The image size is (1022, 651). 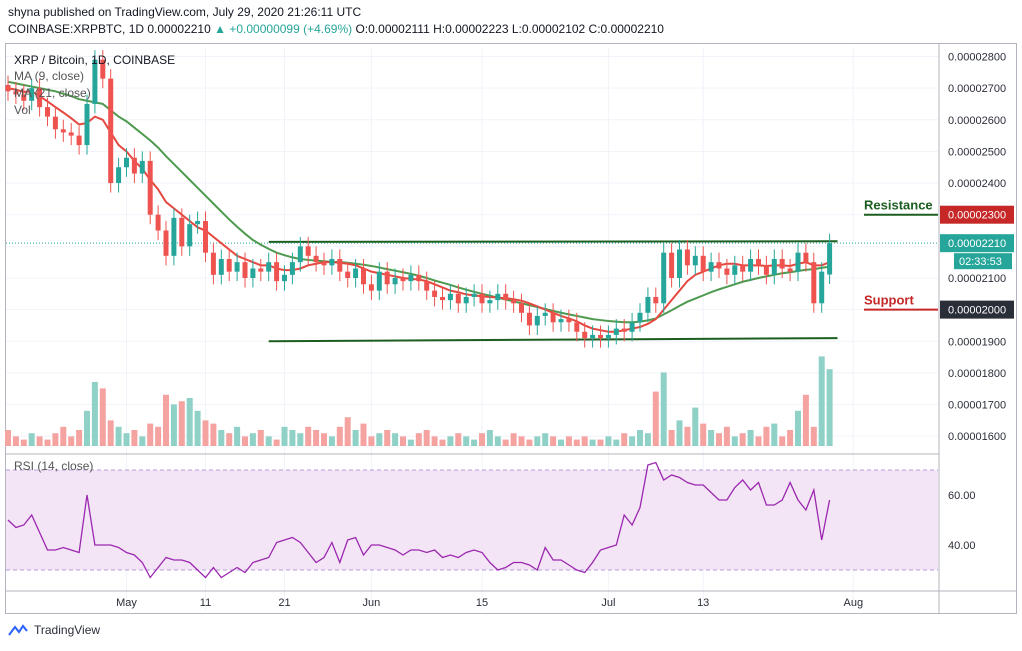 What do you see at coordinates (980, 262) in the screenshot?
I see `countdown-label: 02:33:53` at bounding box center [980, 262].